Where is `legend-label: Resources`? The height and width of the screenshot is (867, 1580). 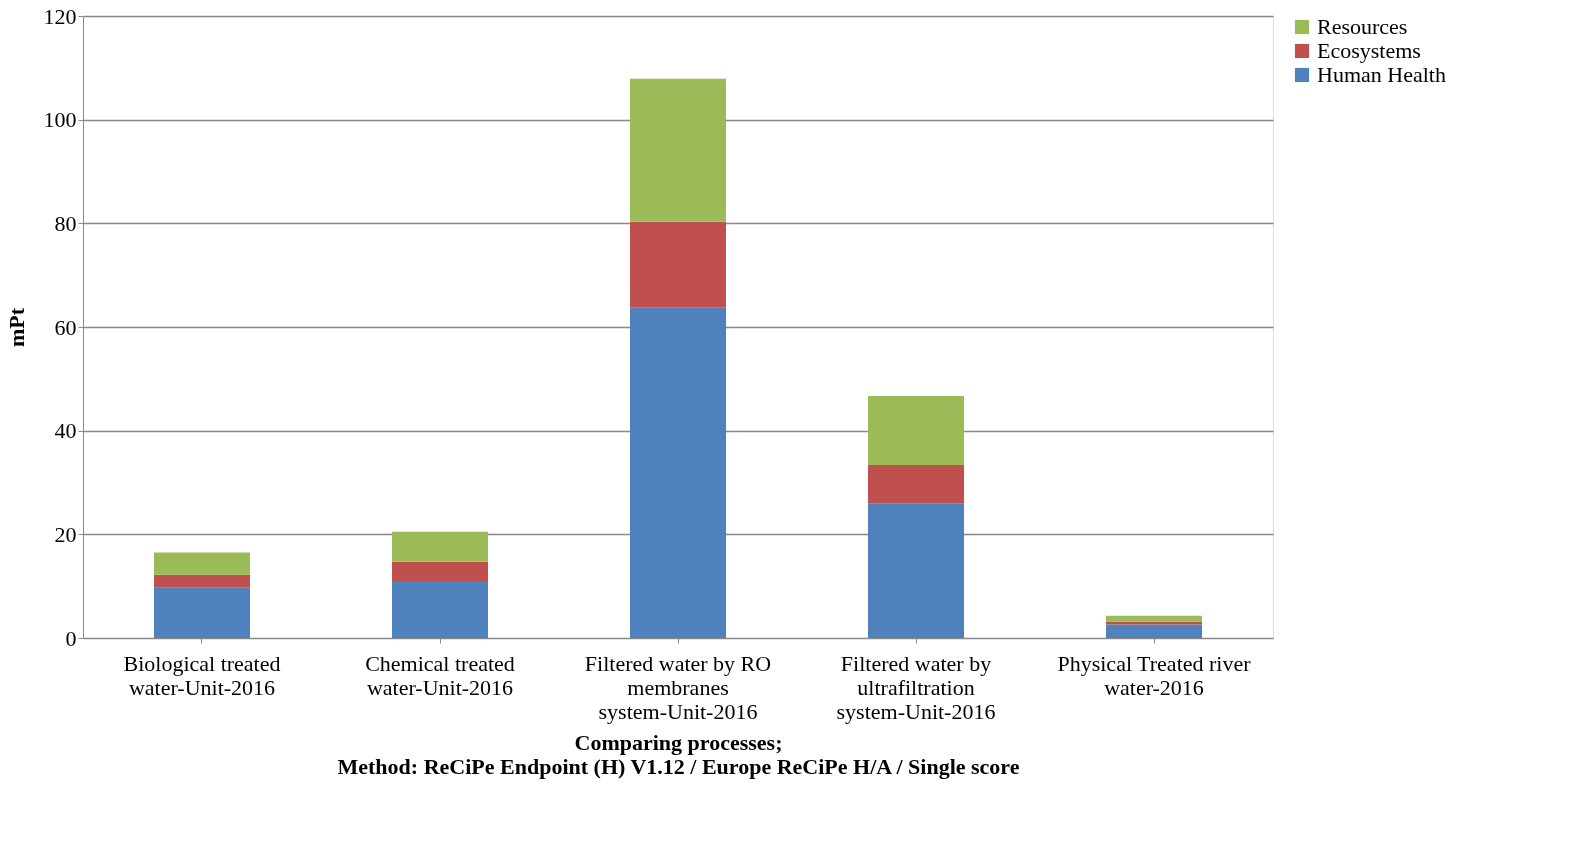 legend-label: Resources is located at coordinates (1362, 26).